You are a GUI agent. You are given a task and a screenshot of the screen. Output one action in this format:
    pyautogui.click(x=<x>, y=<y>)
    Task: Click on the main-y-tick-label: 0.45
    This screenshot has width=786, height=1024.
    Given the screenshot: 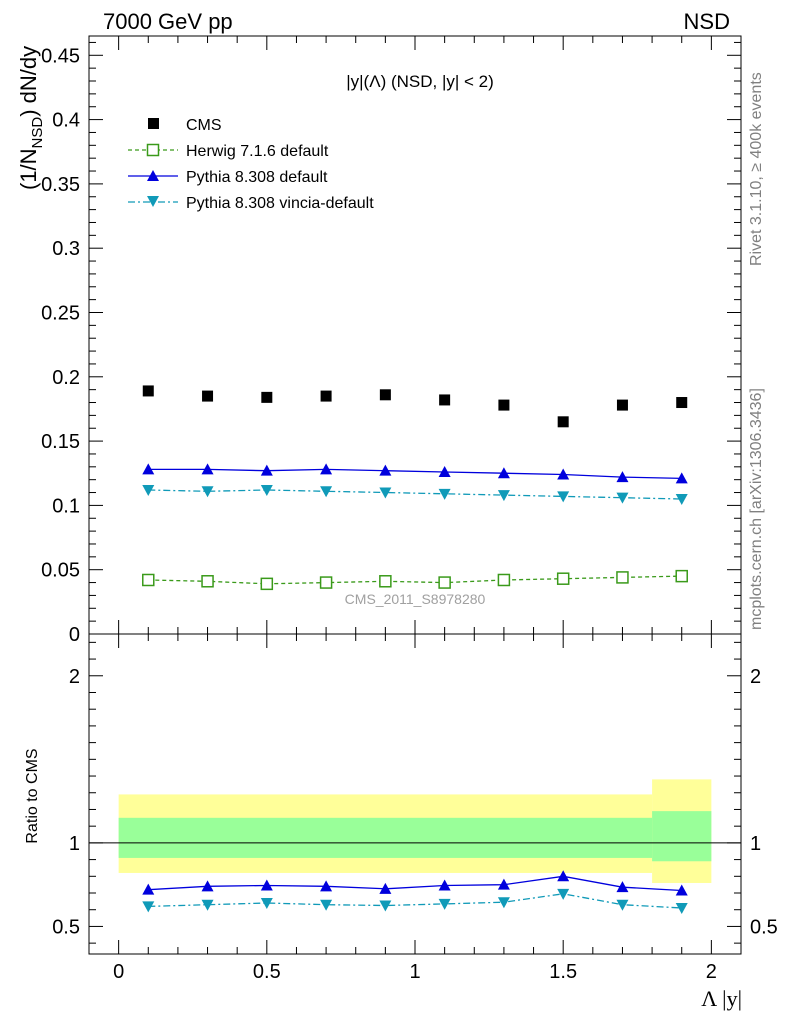 What is the action you would take?
    pyautogui.click(x=60, y=56)
    